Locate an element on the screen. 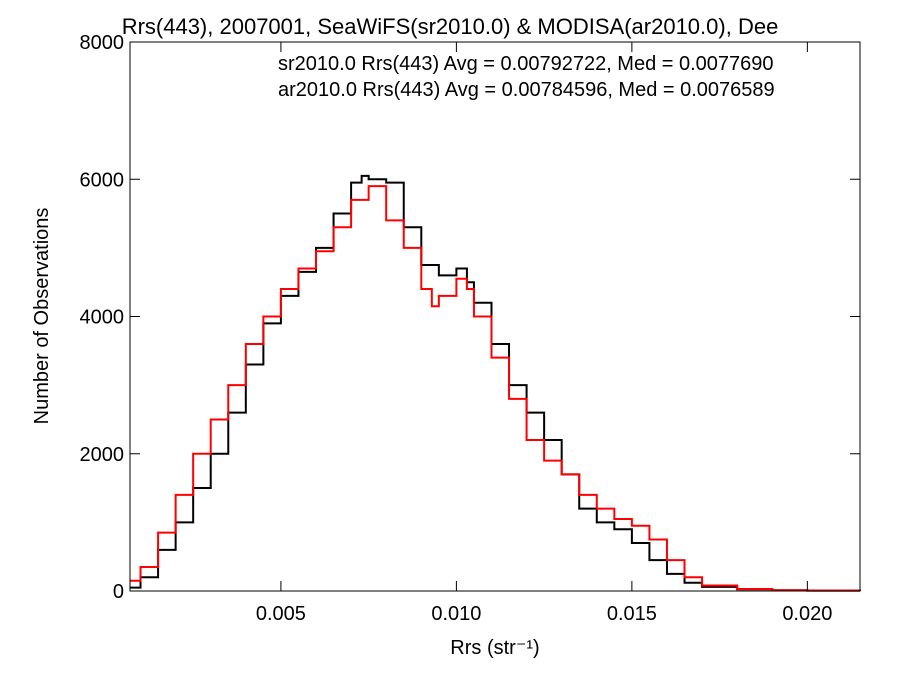 The width and height of the screenshot is (900, 675). y-tick-label: 6000 is located at coordinates (102, 180).